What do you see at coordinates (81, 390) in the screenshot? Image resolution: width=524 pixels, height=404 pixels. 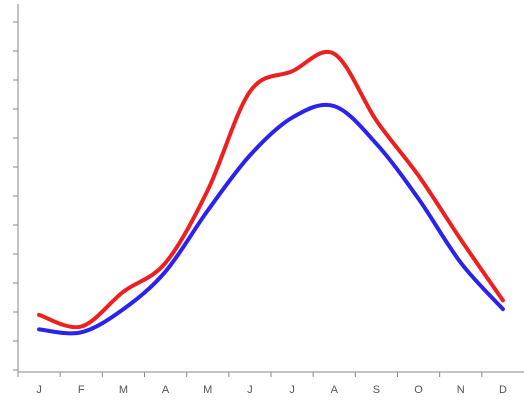 I see `x-tick-label: F` at bounding box center [81, 390].